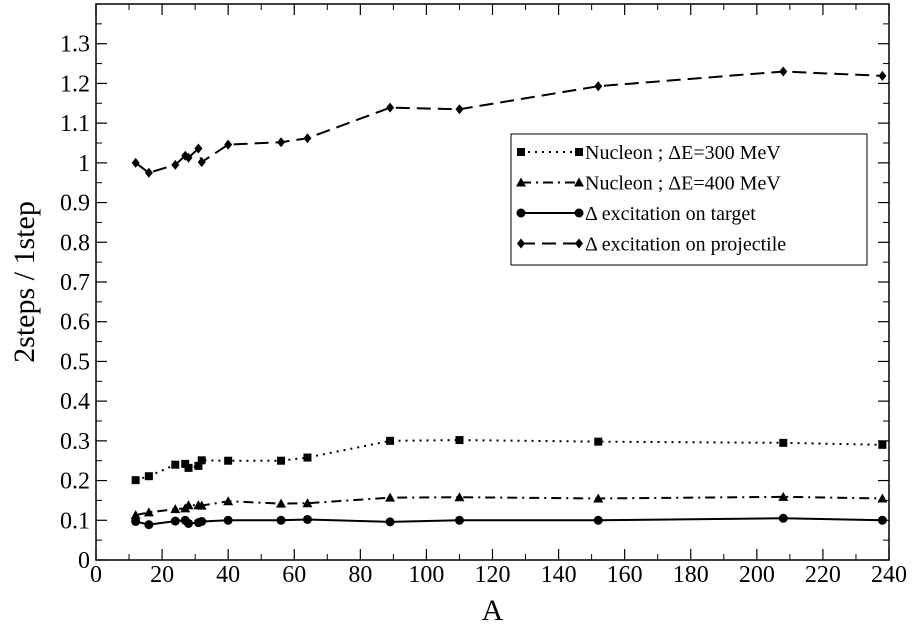 This screenshot has width=917, height=625. I want to click on legend-label: Nucleon ; ΔE=400 MeV, so click(683, 184).